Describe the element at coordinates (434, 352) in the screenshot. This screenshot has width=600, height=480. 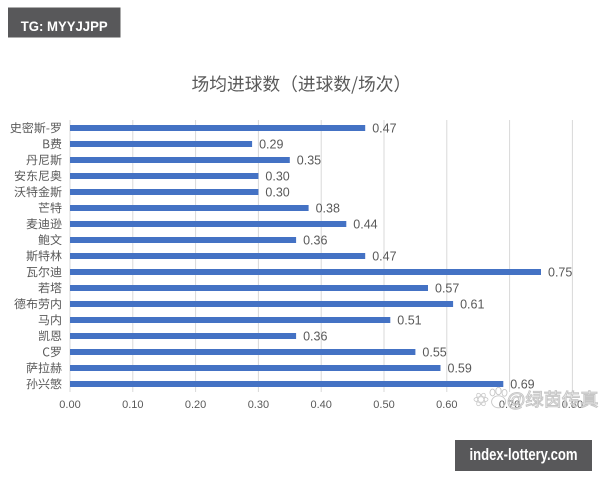
I see `svg-text: 0.55` at that location.